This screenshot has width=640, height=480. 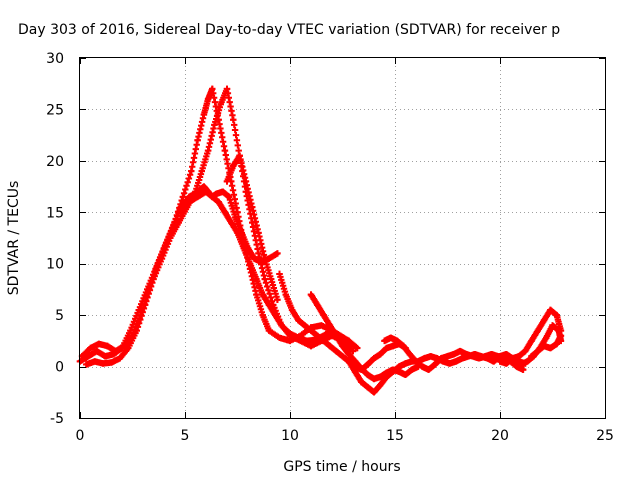 I want to click on series-sat-g, so click(x=364, y=337).